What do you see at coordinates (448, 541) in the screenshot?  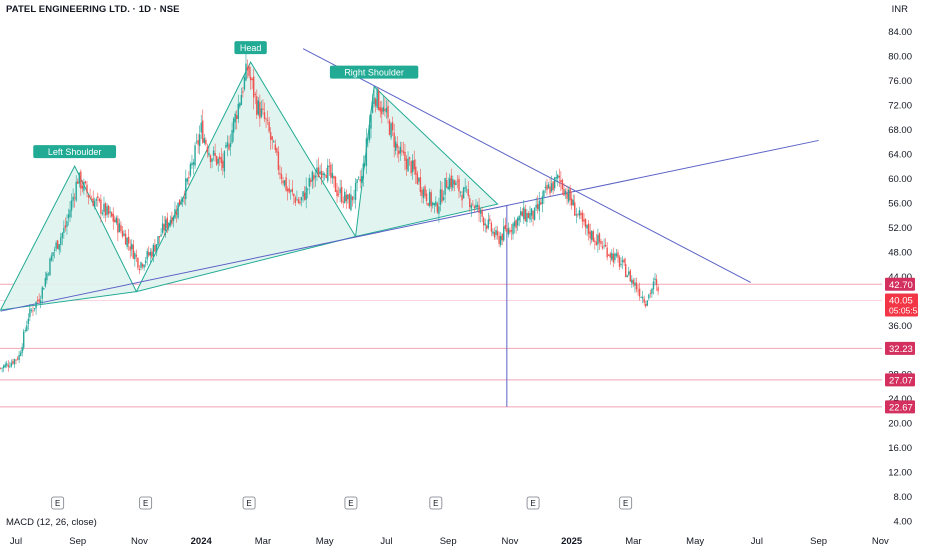 I see `x-tick-label: Sep` at bounding box center [448, 541].